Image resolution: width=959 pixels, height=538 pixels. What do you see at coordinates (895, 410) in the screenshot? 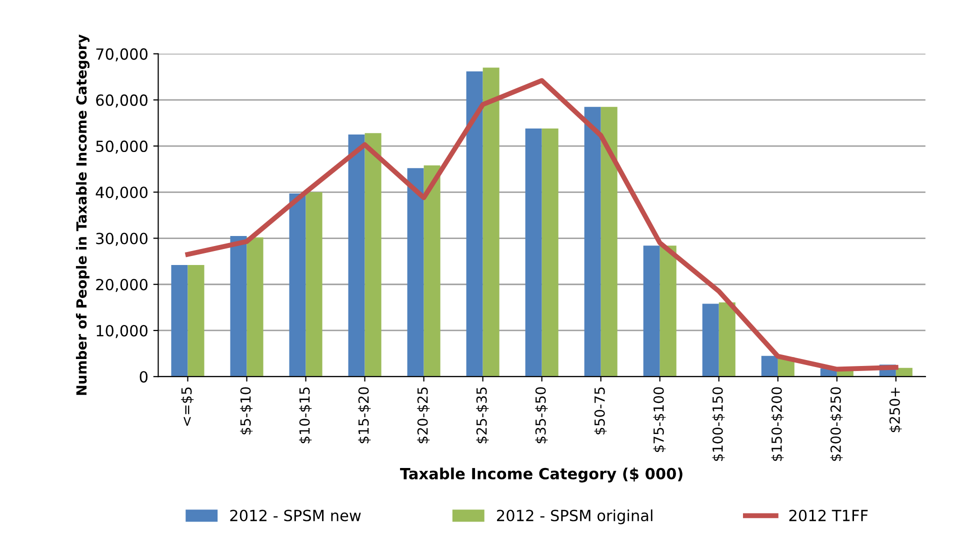
I see `x-tick-label: $250+` at bounding box center [895, 410].